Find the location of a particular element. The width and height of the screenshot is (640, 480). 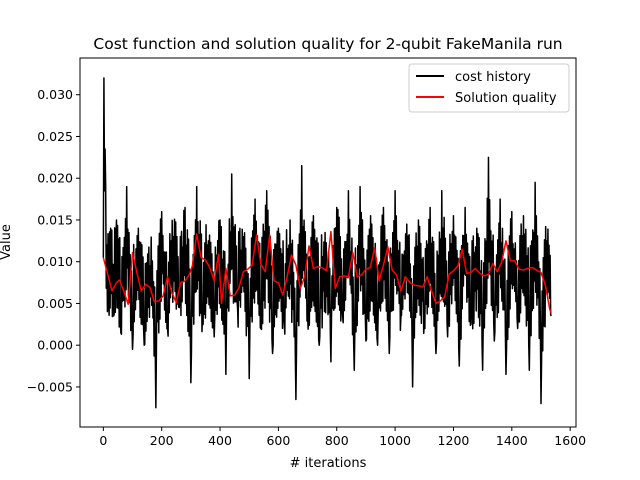

x-axis-ticks: 0 200 400 600 800 1000 1200 1400 1600 is located at coordinates (342, 437).